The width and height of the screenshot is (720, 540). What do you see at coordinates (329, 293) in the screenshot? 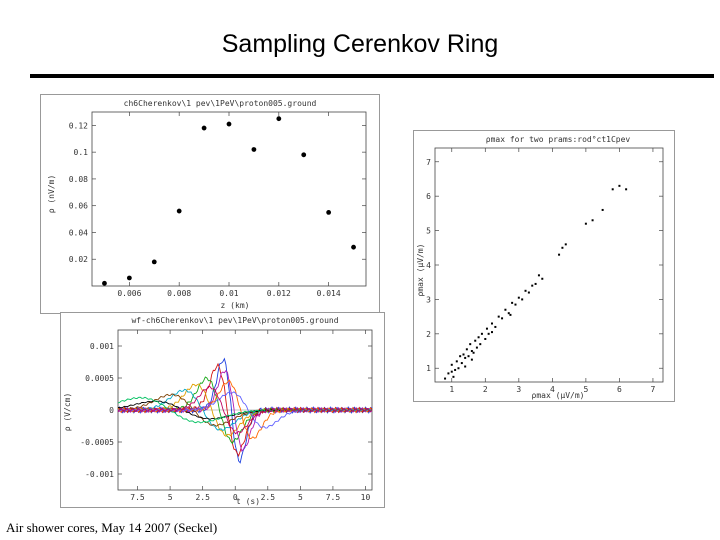
I see `x-tick-label: 0.014` at bounding box center [329, 293].